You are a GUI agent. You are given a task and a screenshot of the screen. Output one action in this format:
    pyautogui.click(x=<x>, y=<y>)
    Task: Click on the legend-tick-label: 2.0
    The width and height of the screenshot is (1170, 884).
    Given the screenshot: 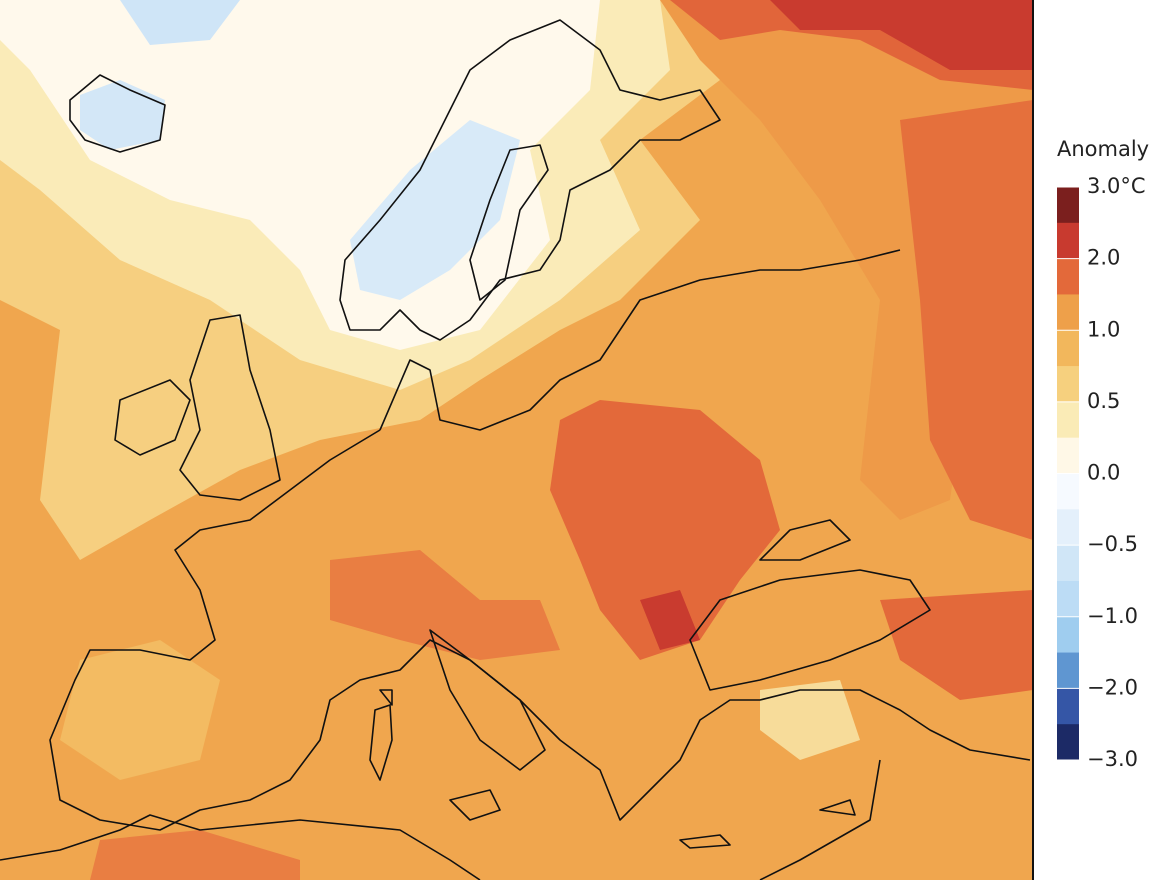 What is the action you would take?
    pyautogui.click(x=1103, y=258)
    